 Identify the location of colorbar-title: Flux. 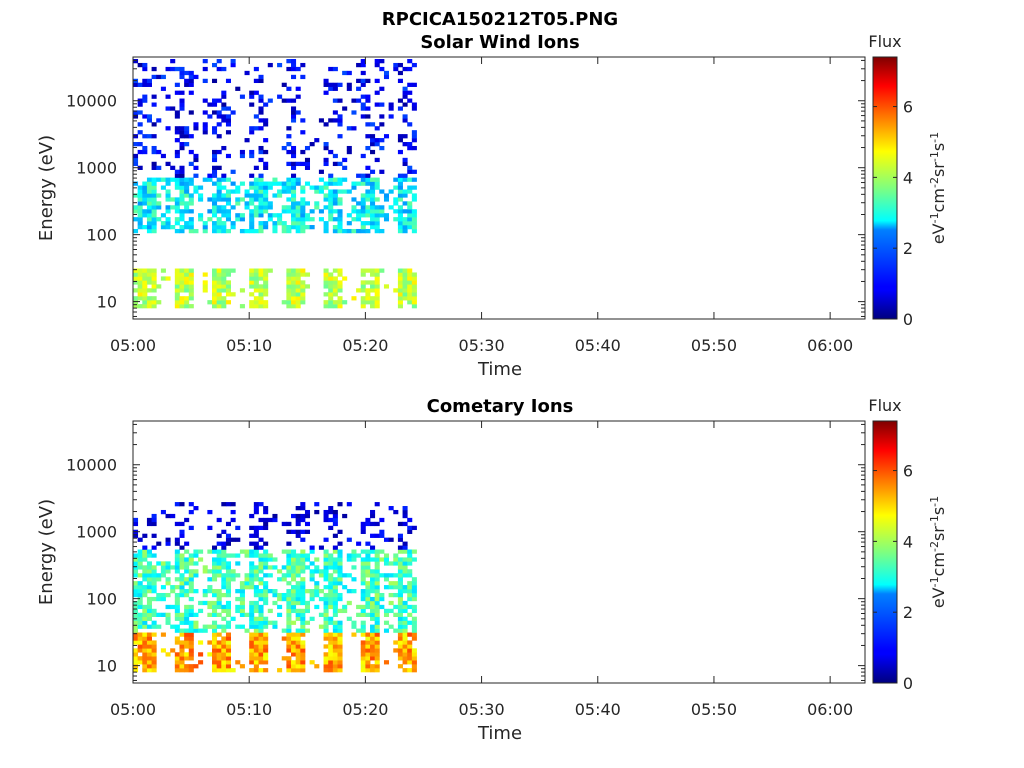
(884, 405).